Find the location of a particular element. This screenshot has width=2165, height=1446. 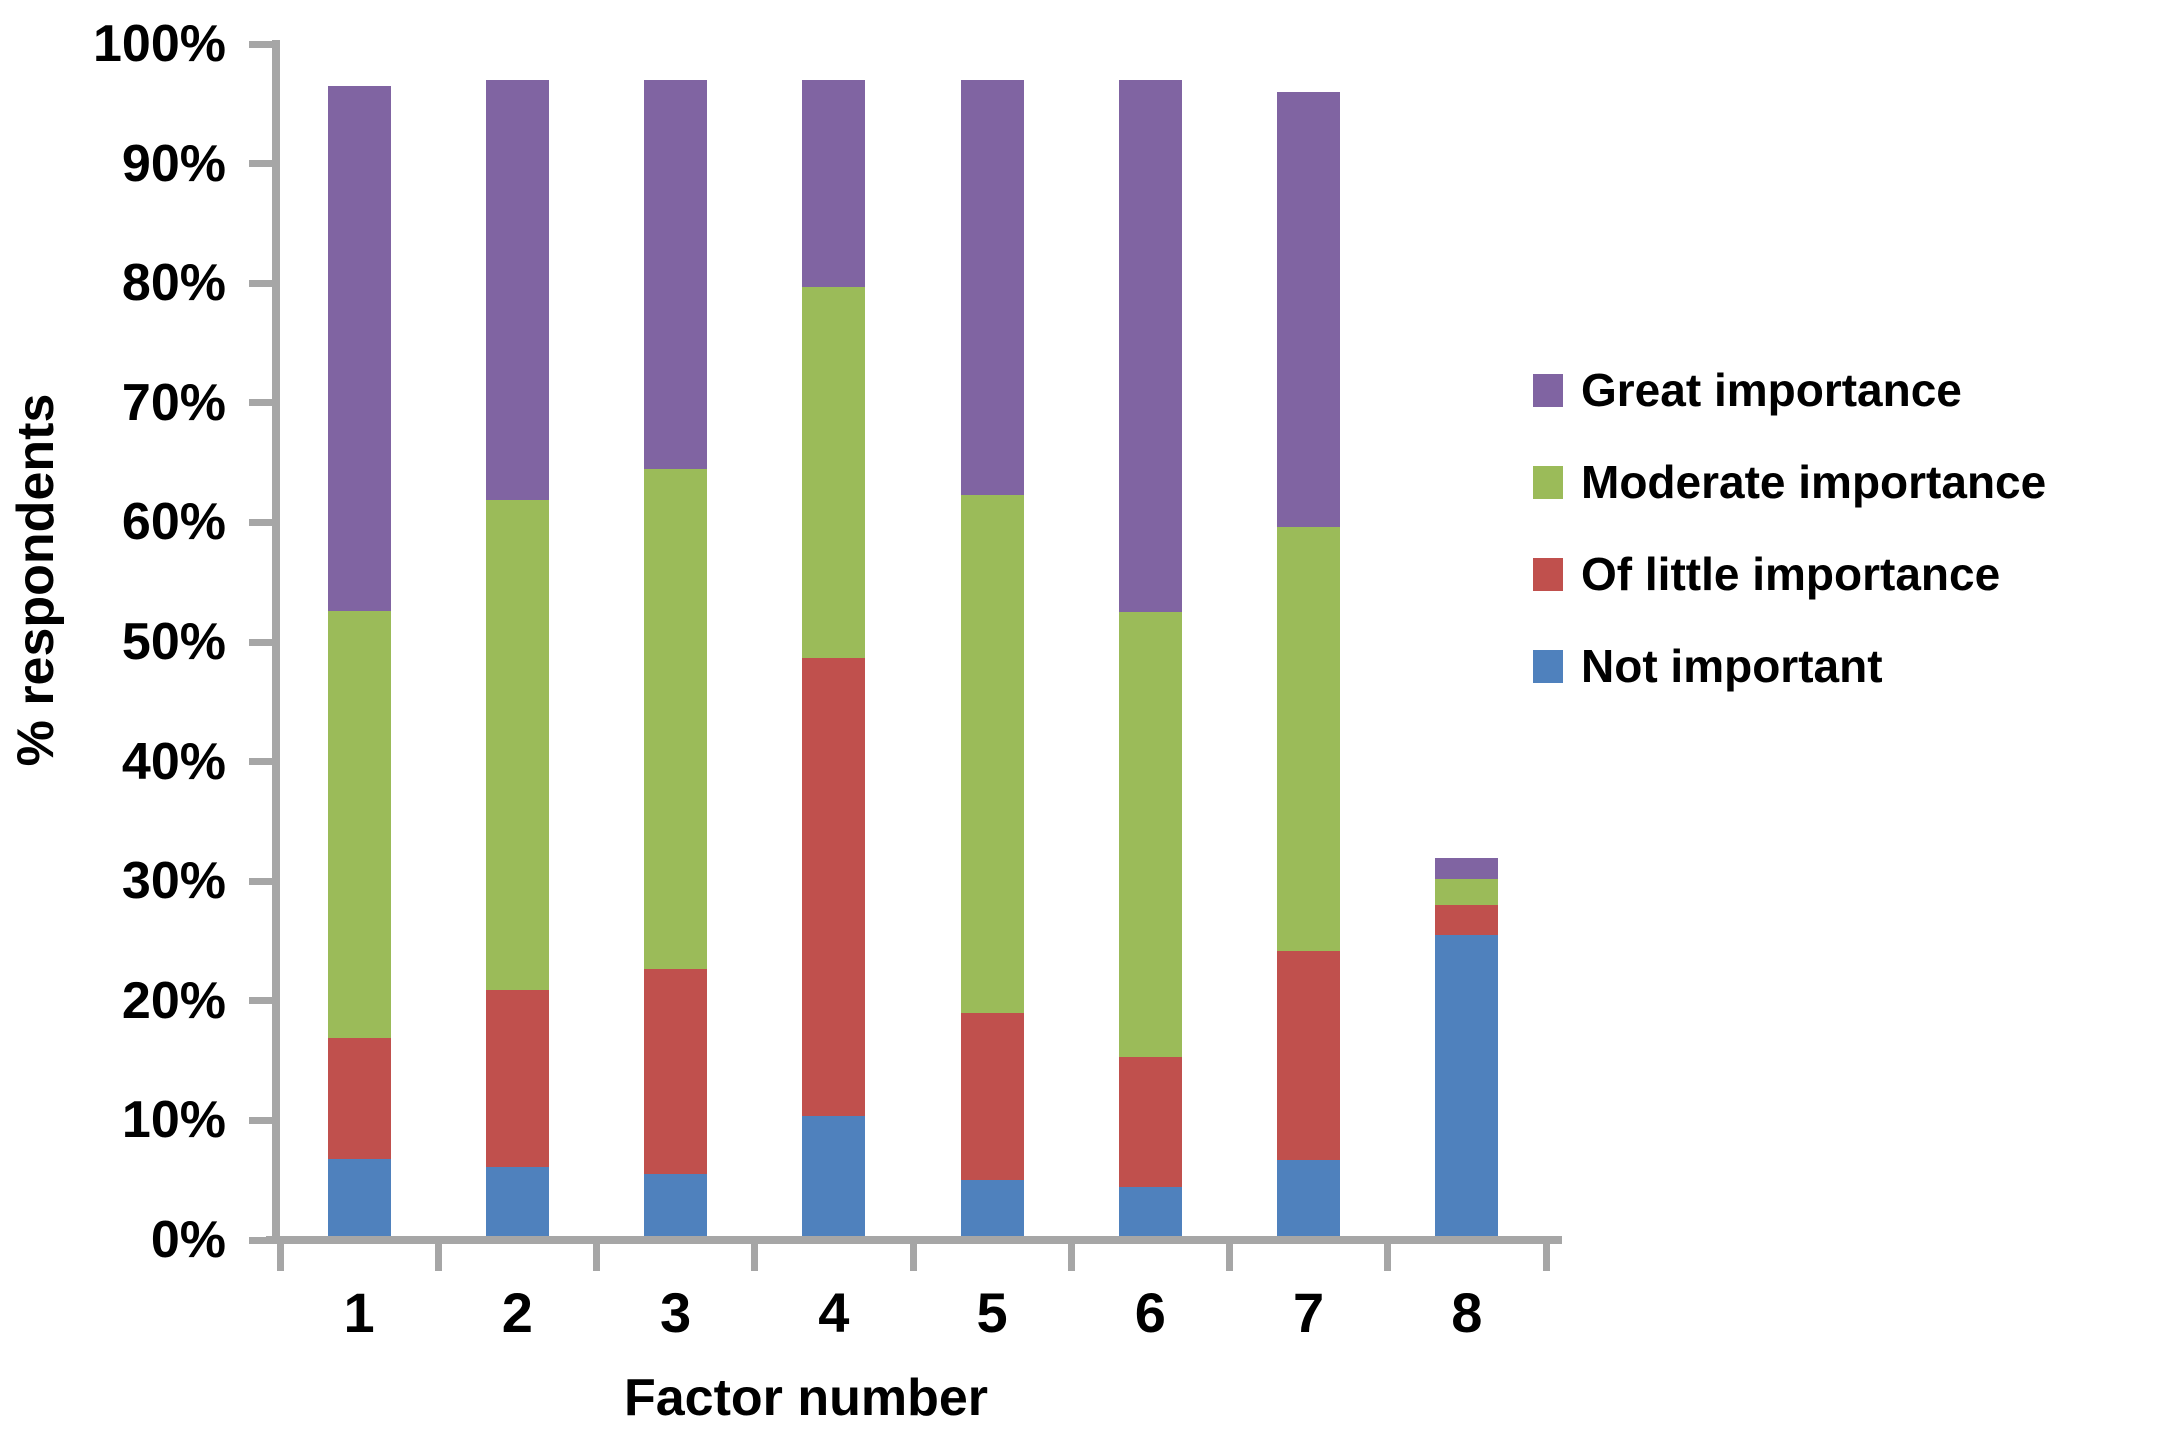

legend-item: Of little importance is located at coordinates (1789, 574).